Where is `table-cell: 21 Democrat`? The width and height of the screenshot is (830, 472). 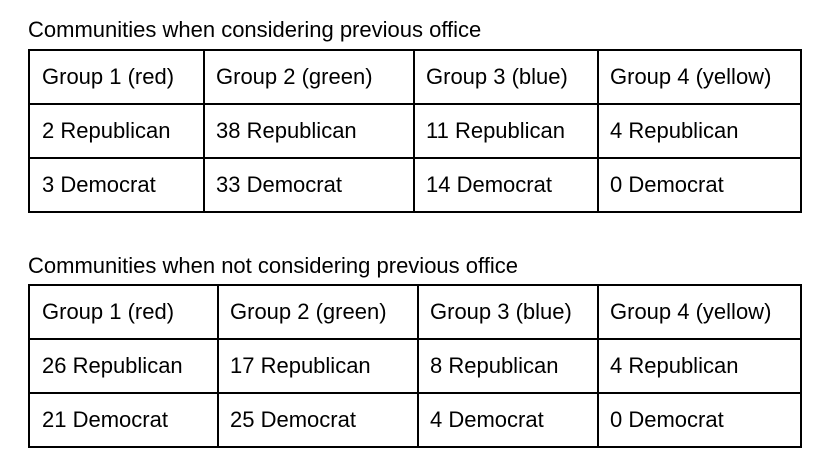
table-cell: 21 Democrat is located at coordinates (123, 420).